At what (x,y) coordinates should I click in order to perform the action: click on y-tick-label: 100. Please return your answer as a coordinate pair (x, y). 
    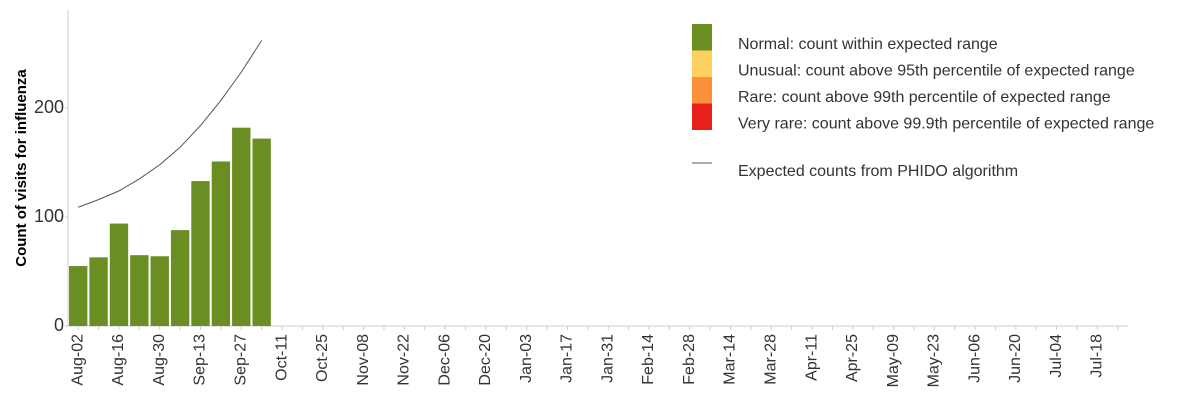
    Looking at the image, I should click on (49, 216).